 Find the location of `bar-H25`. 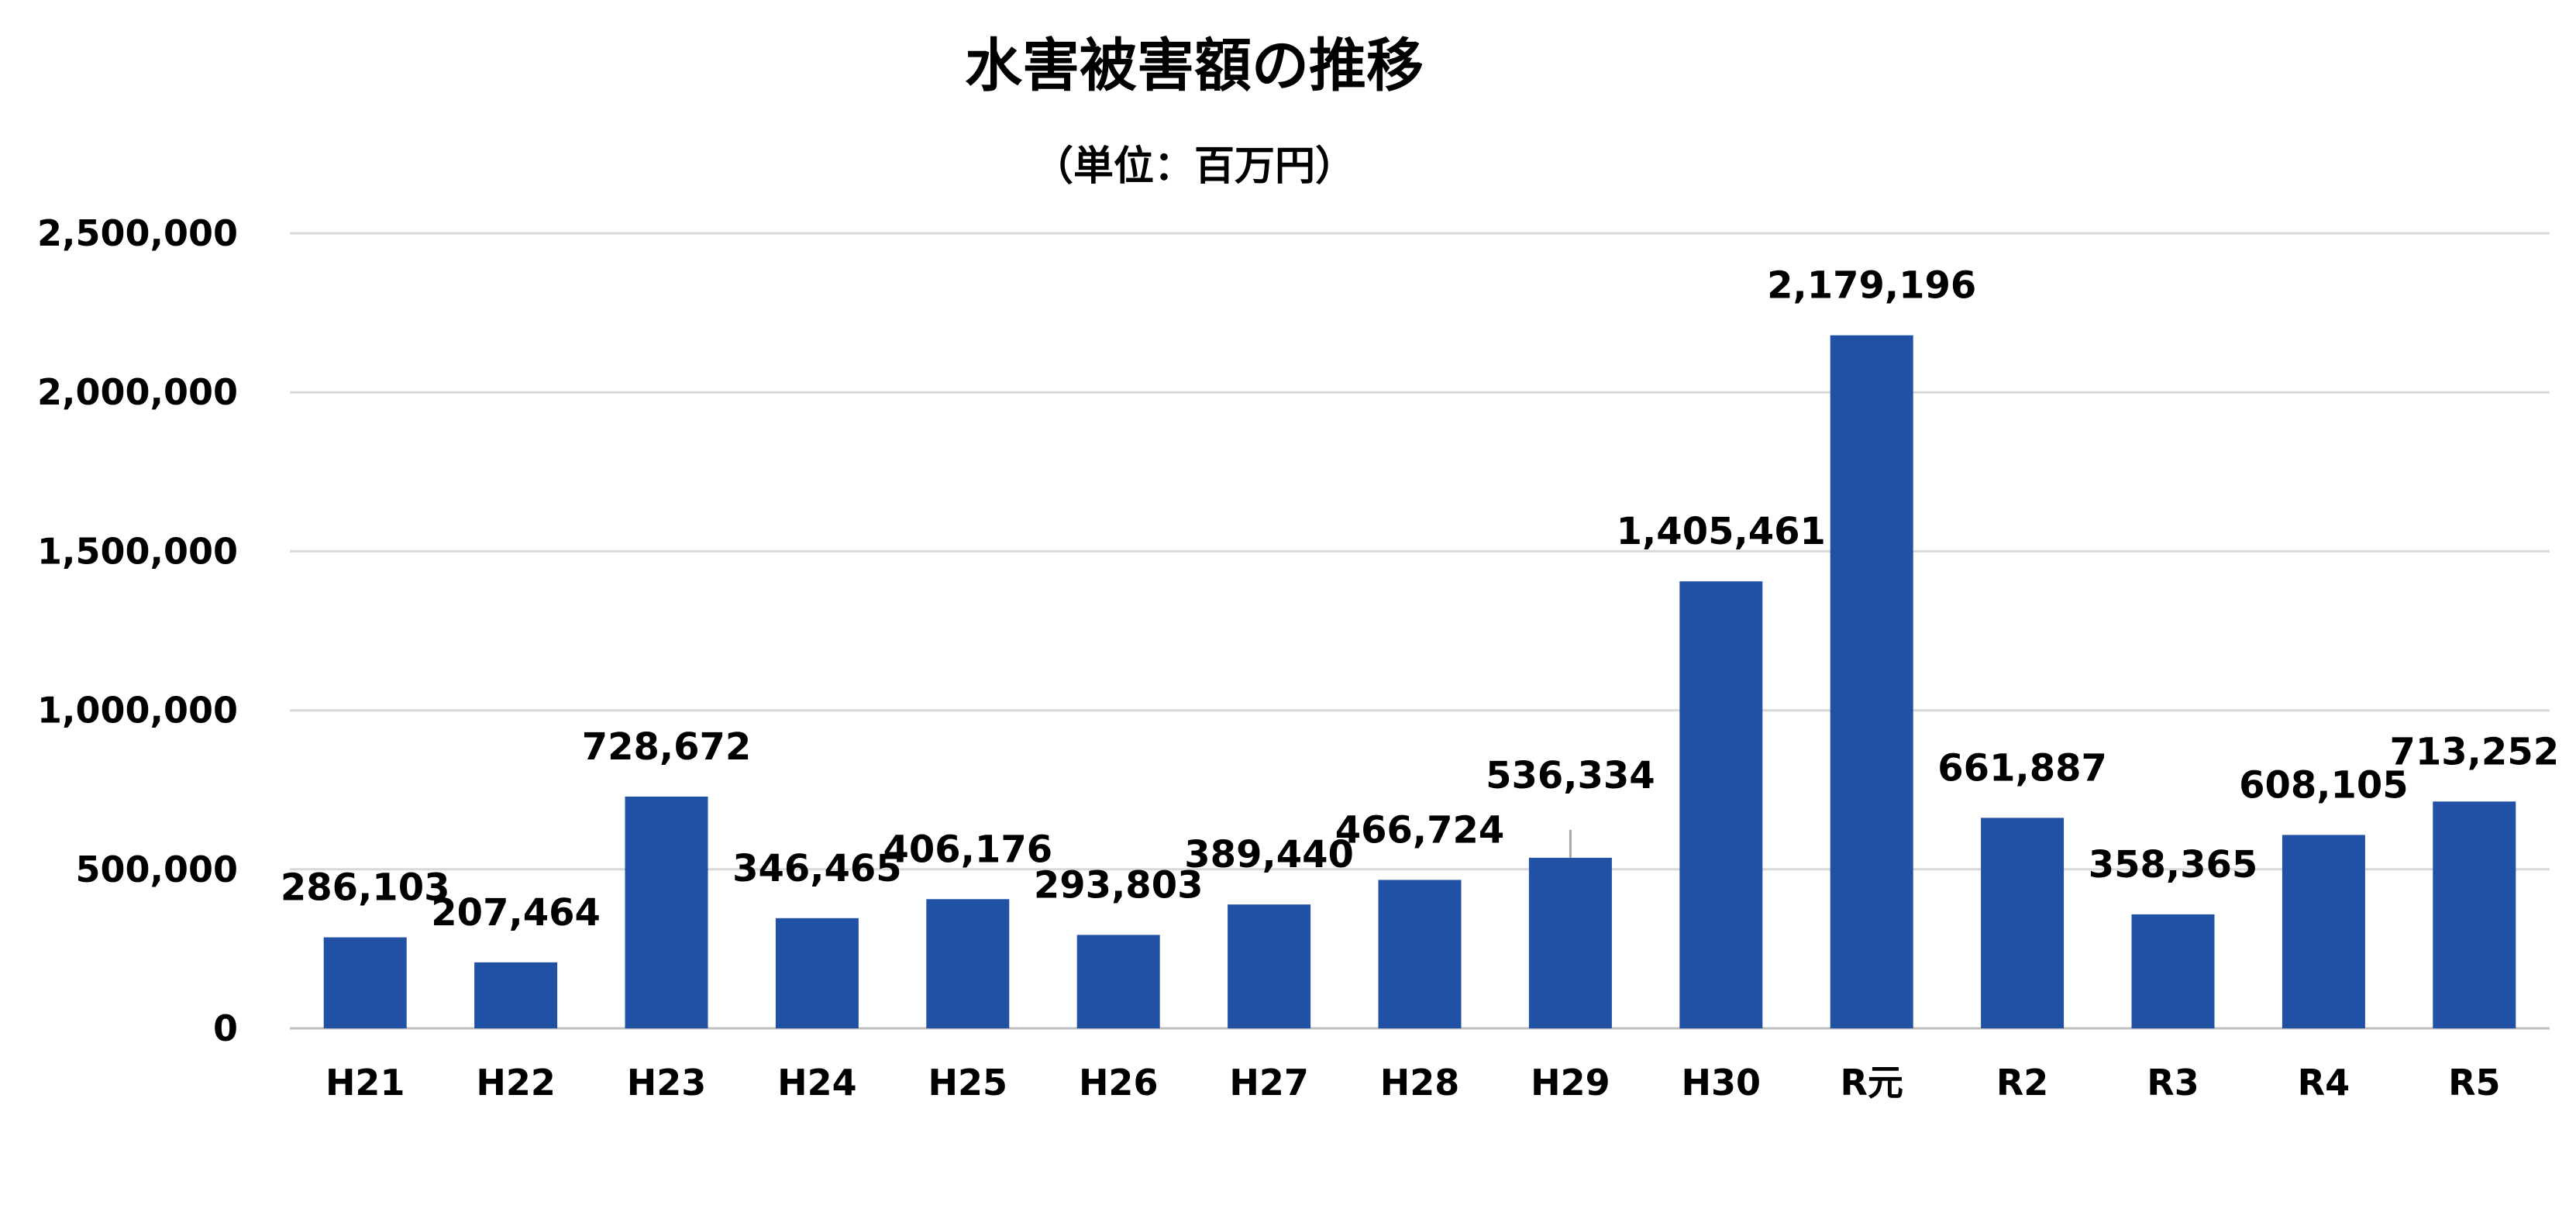

bar-H25 is located at coordinates (968, 963).